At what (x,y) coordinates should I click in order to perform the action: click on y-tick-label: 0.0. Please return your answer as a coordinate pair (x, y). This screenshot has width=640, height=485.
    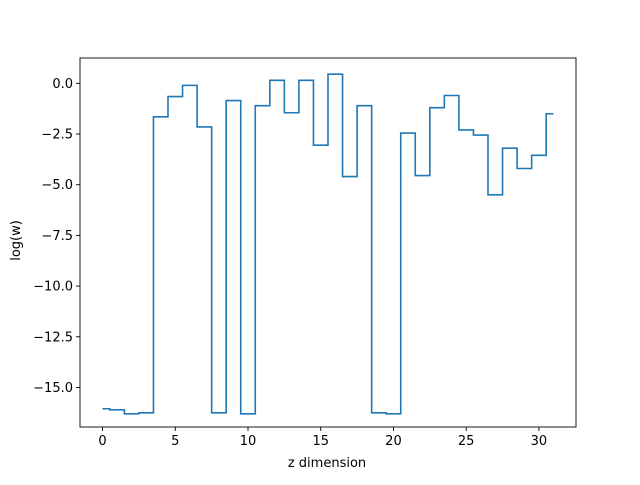
    Looking at the image, I should click on (62, 84).